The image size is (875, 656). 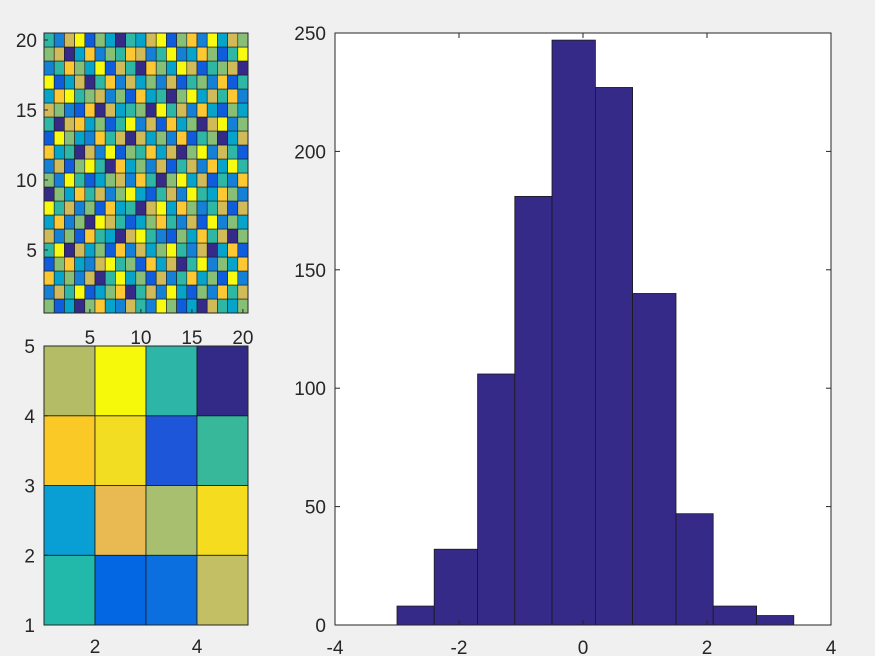 What do you see at coordinates (26, 181) in the screenshot?
I see `y-tick-label: 10` at bounding box center [26, 181].